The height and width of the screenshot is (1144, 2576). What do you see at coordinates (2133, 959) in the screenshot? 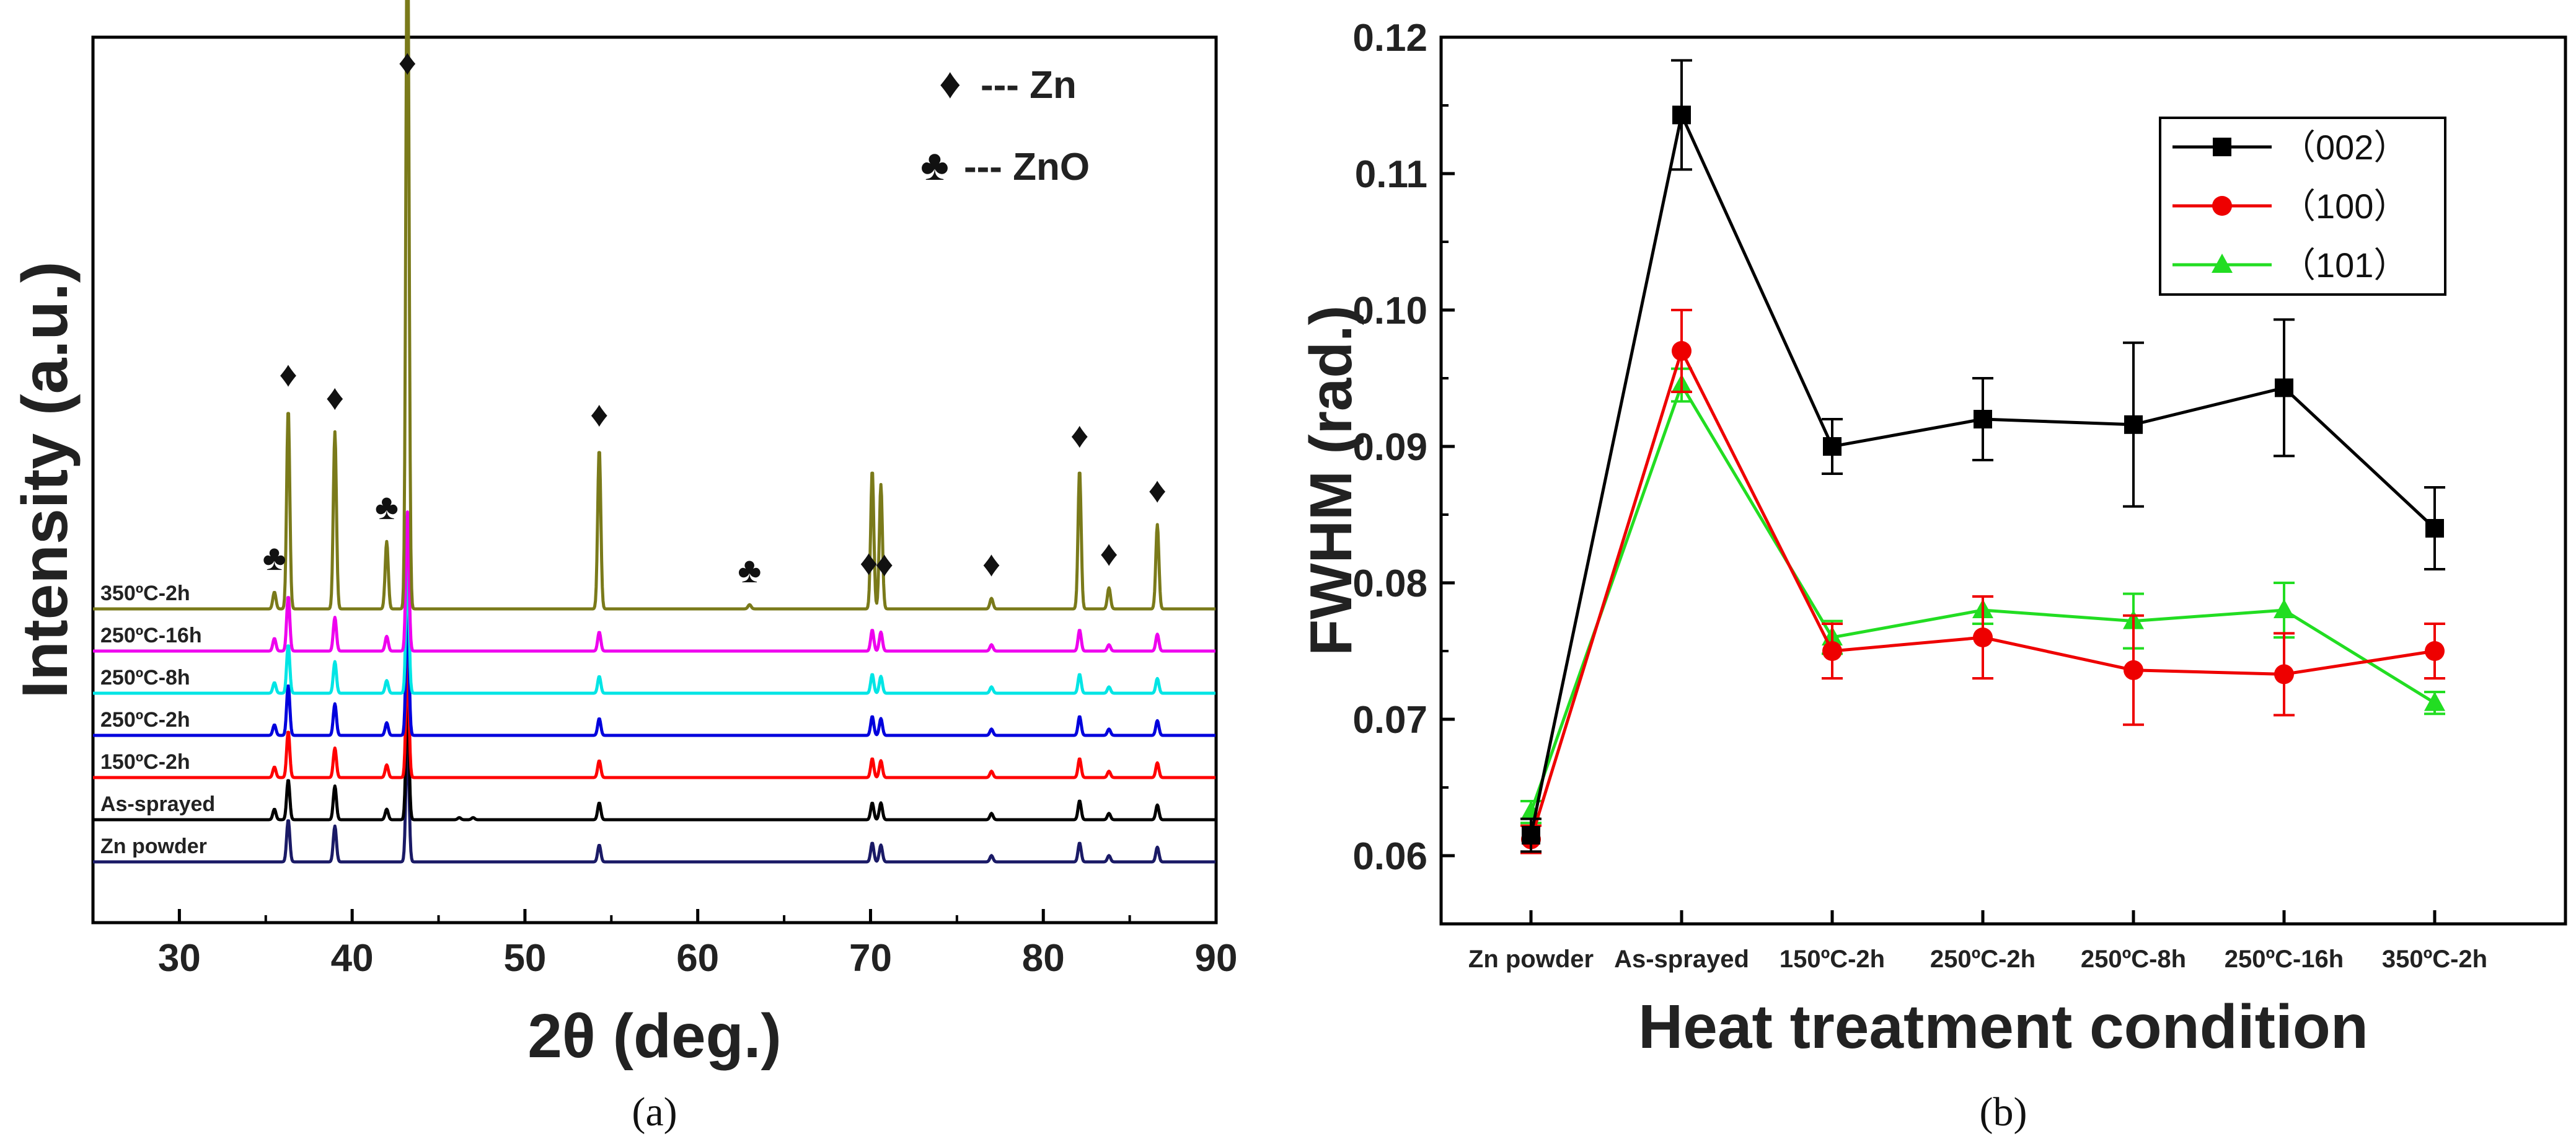
I see `fwhm-x-tick-label-4: 250ºC-8h` at bounding box center [2133, 959].